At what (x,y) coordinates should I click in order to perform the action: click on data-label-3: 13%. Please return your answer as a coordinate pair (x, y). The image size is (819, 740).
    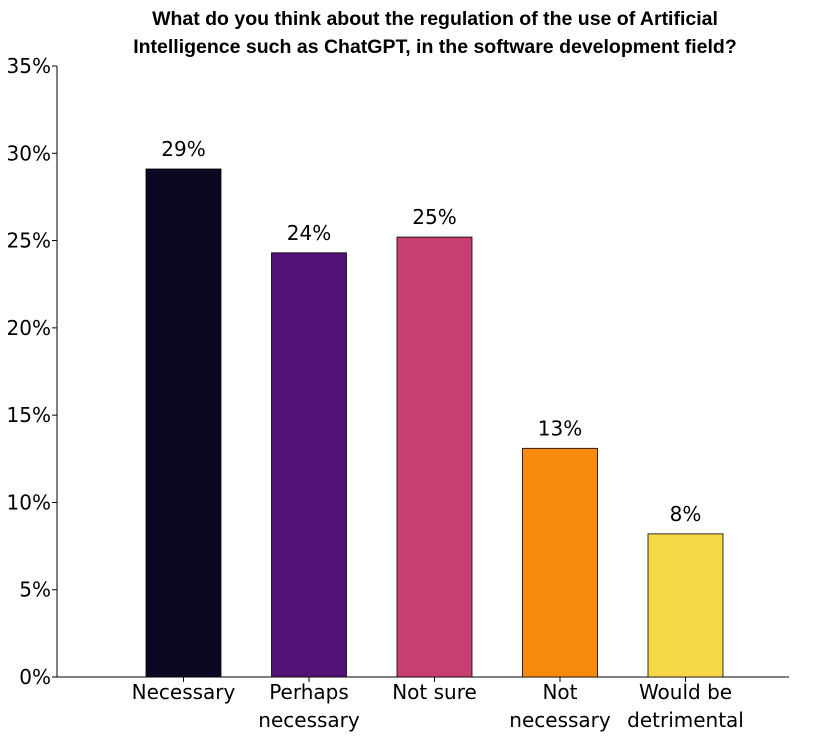
    Looking at the image, I should click on (560, 428).